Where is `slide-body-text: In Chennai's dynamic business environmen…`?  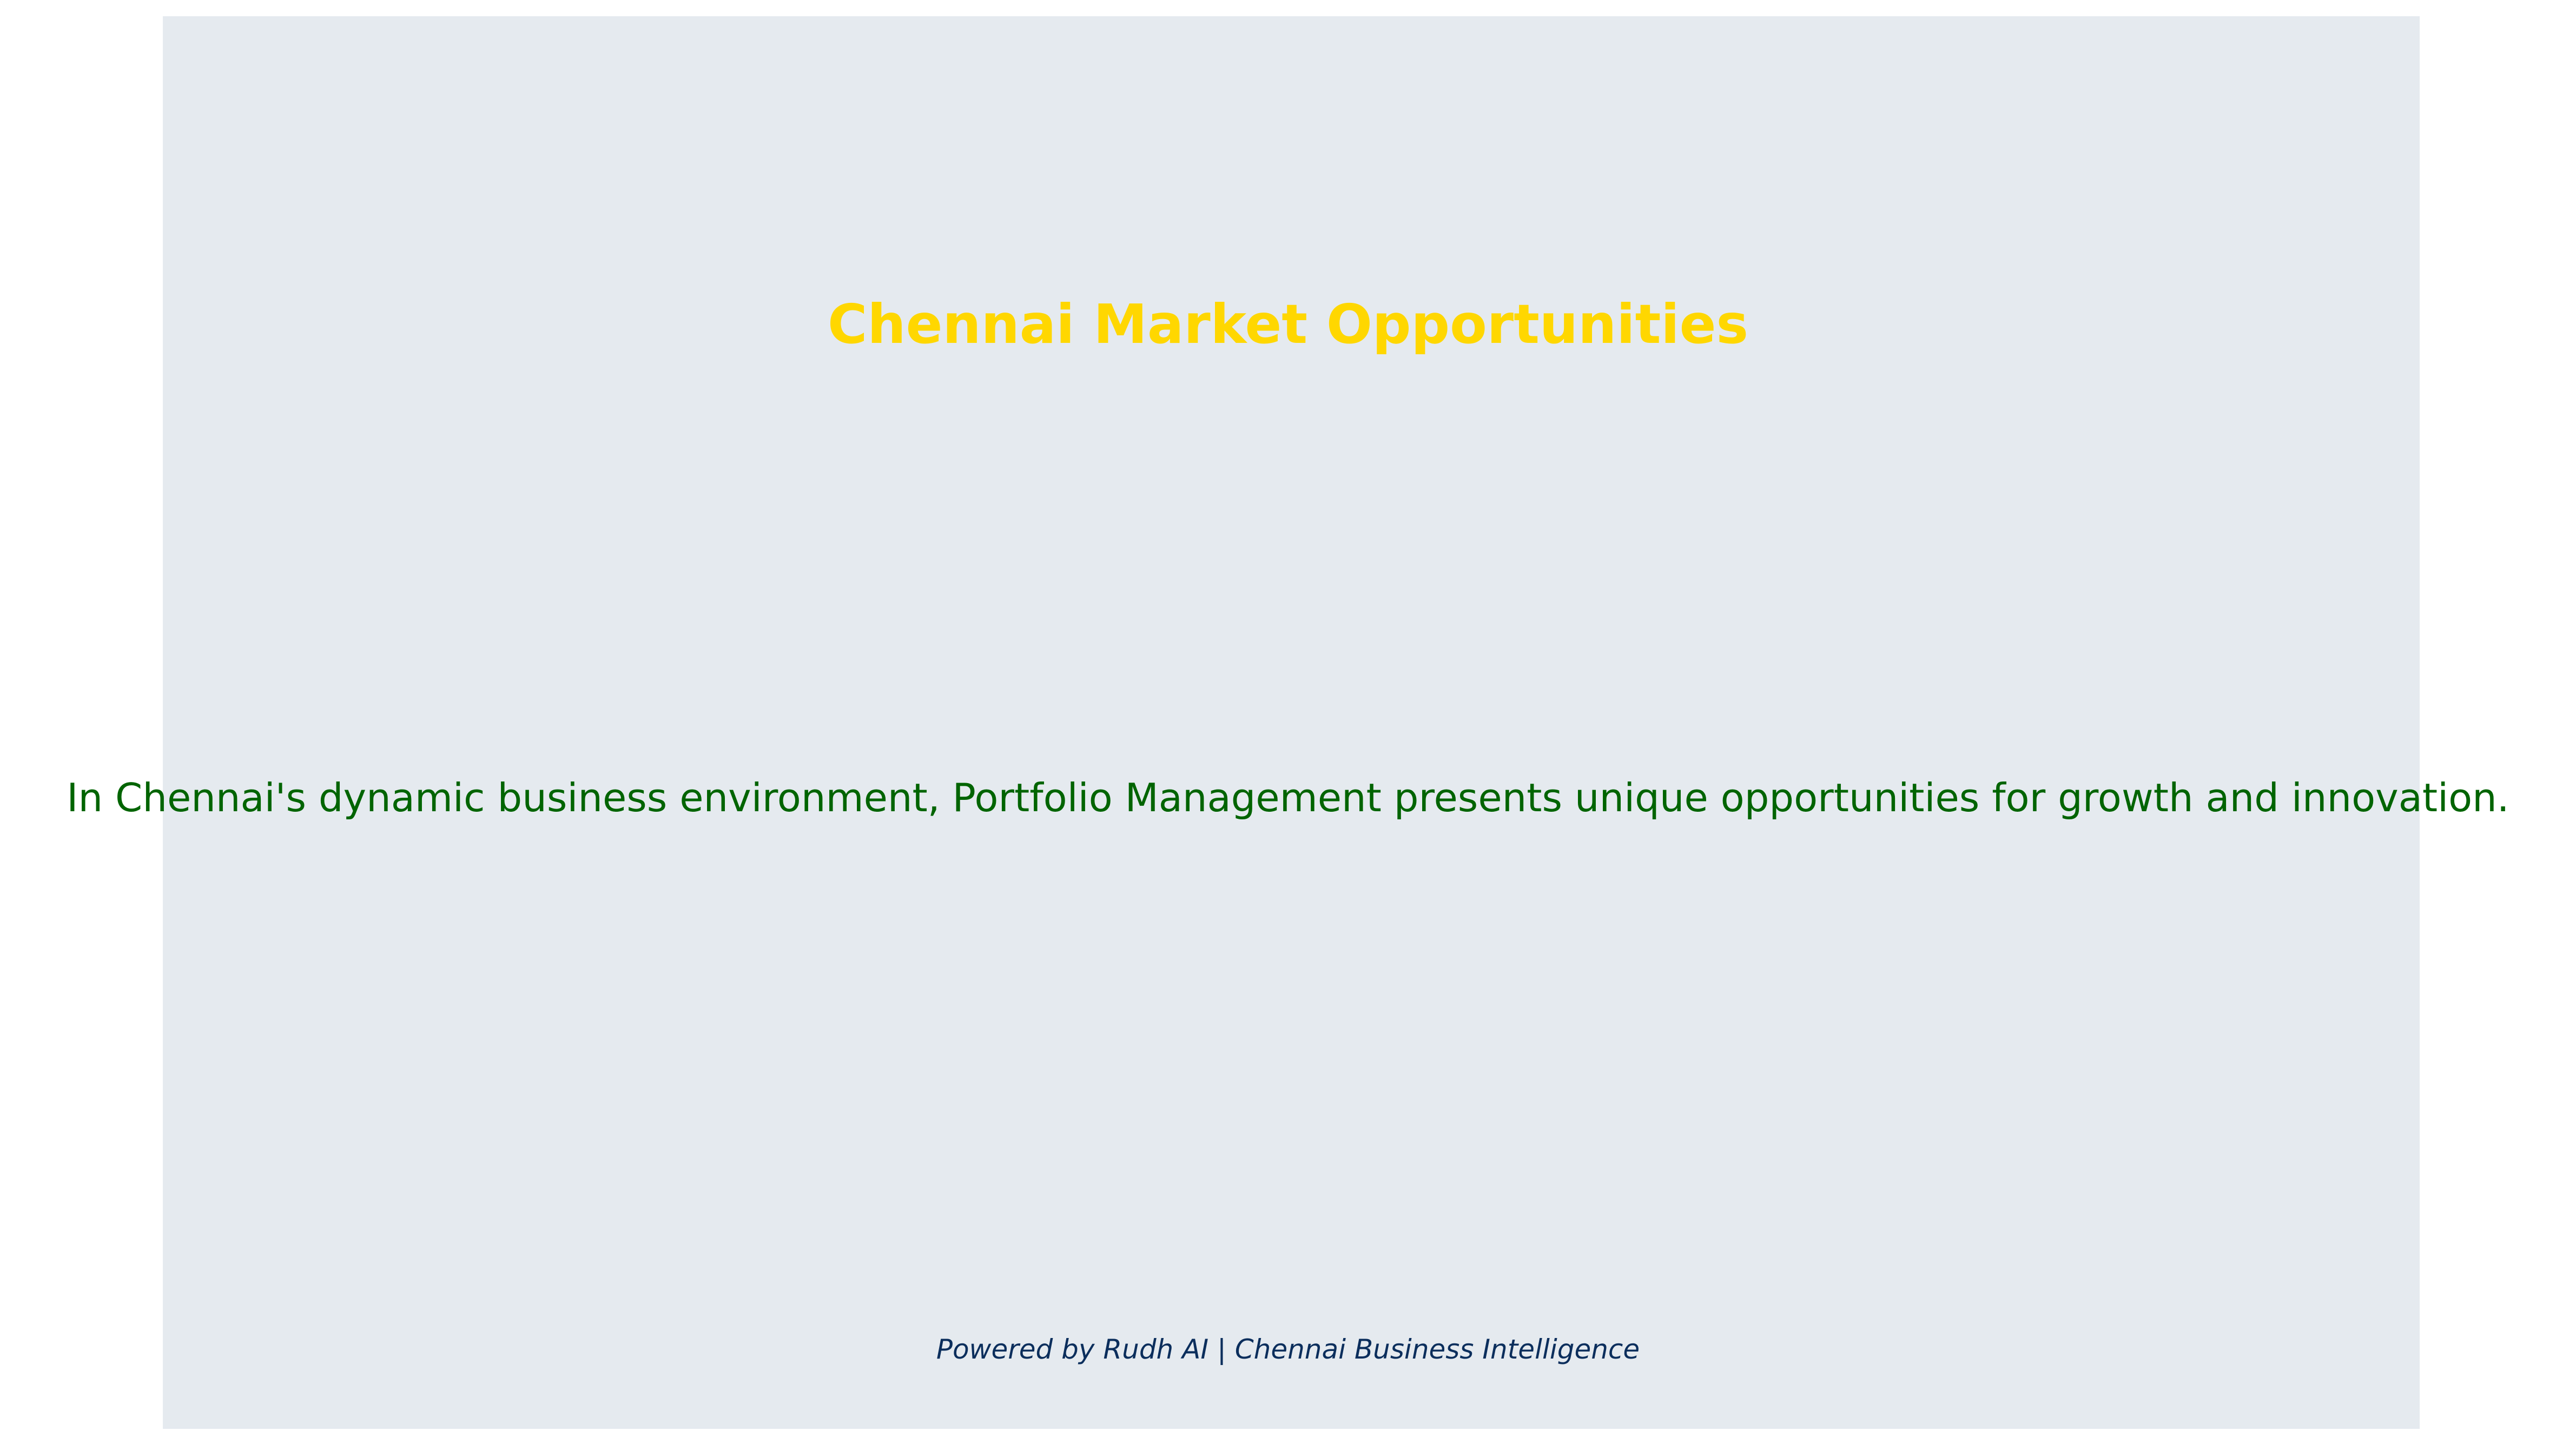 slide-body-text: In Chennai's dynamic business environmen… is located at coordinates (1288, 797).